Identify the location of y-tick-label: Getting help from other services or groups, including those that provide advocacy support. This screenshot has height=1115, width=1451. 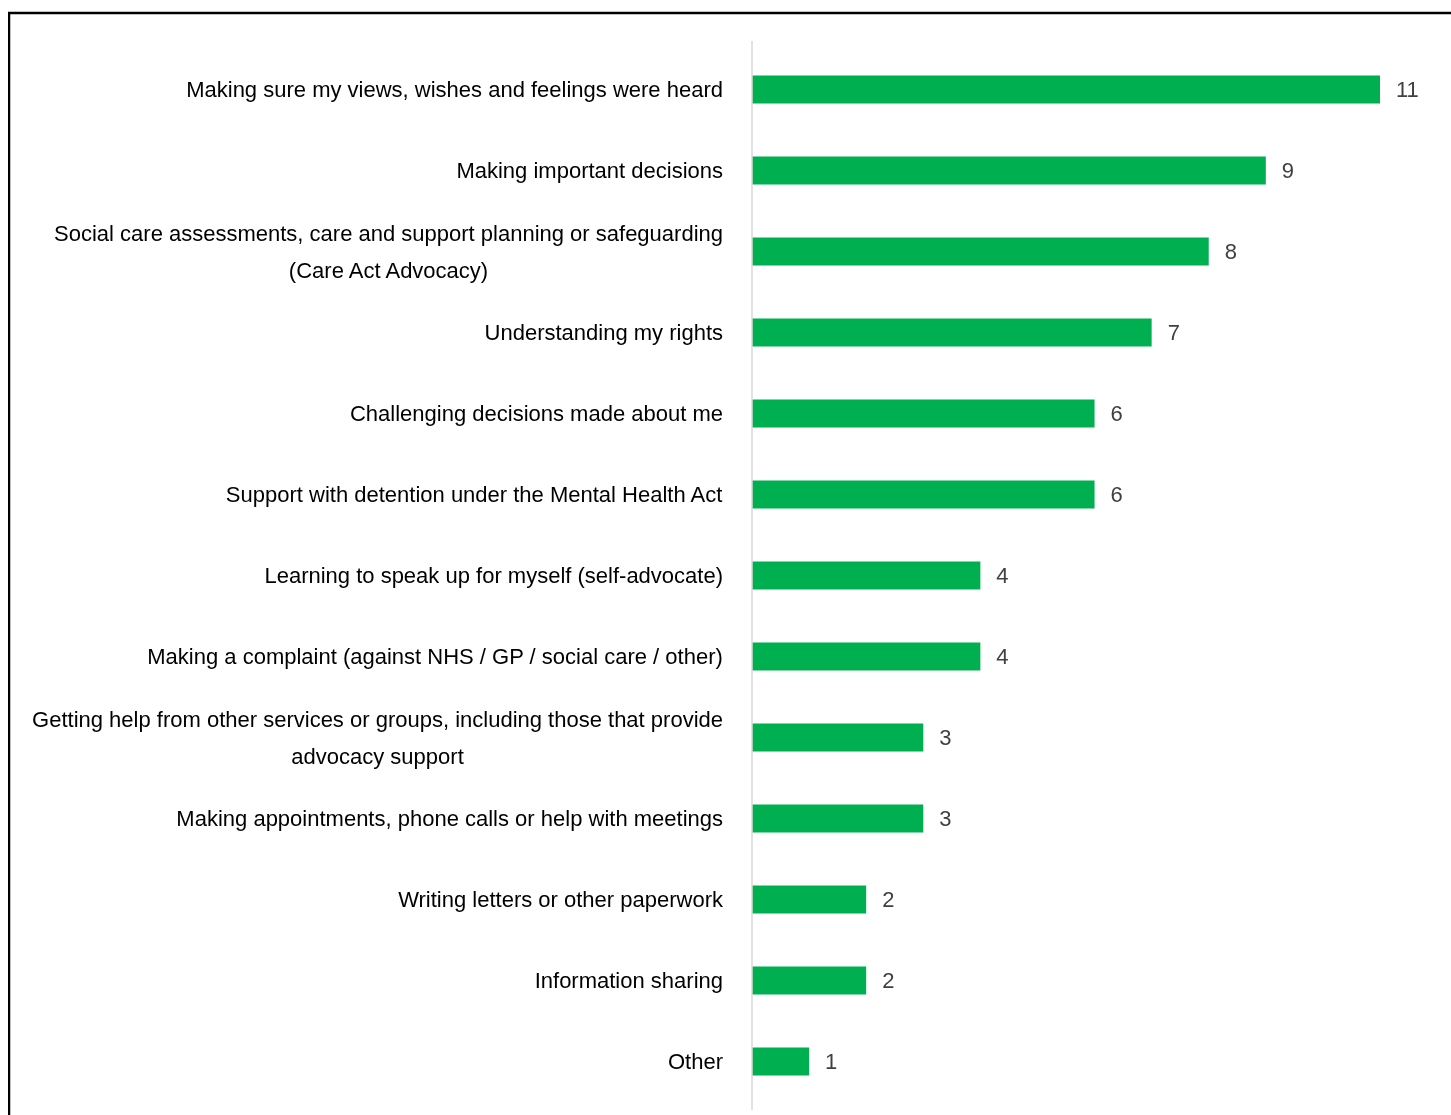
(378, 737).